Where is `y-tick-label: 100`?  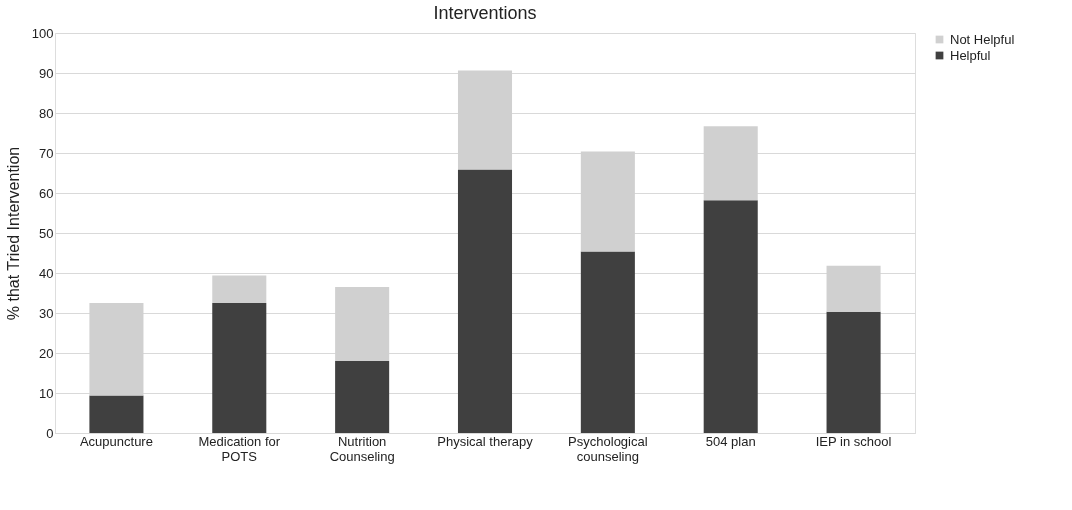 y-tick-label: 100 is located at coordinates (42, 33).